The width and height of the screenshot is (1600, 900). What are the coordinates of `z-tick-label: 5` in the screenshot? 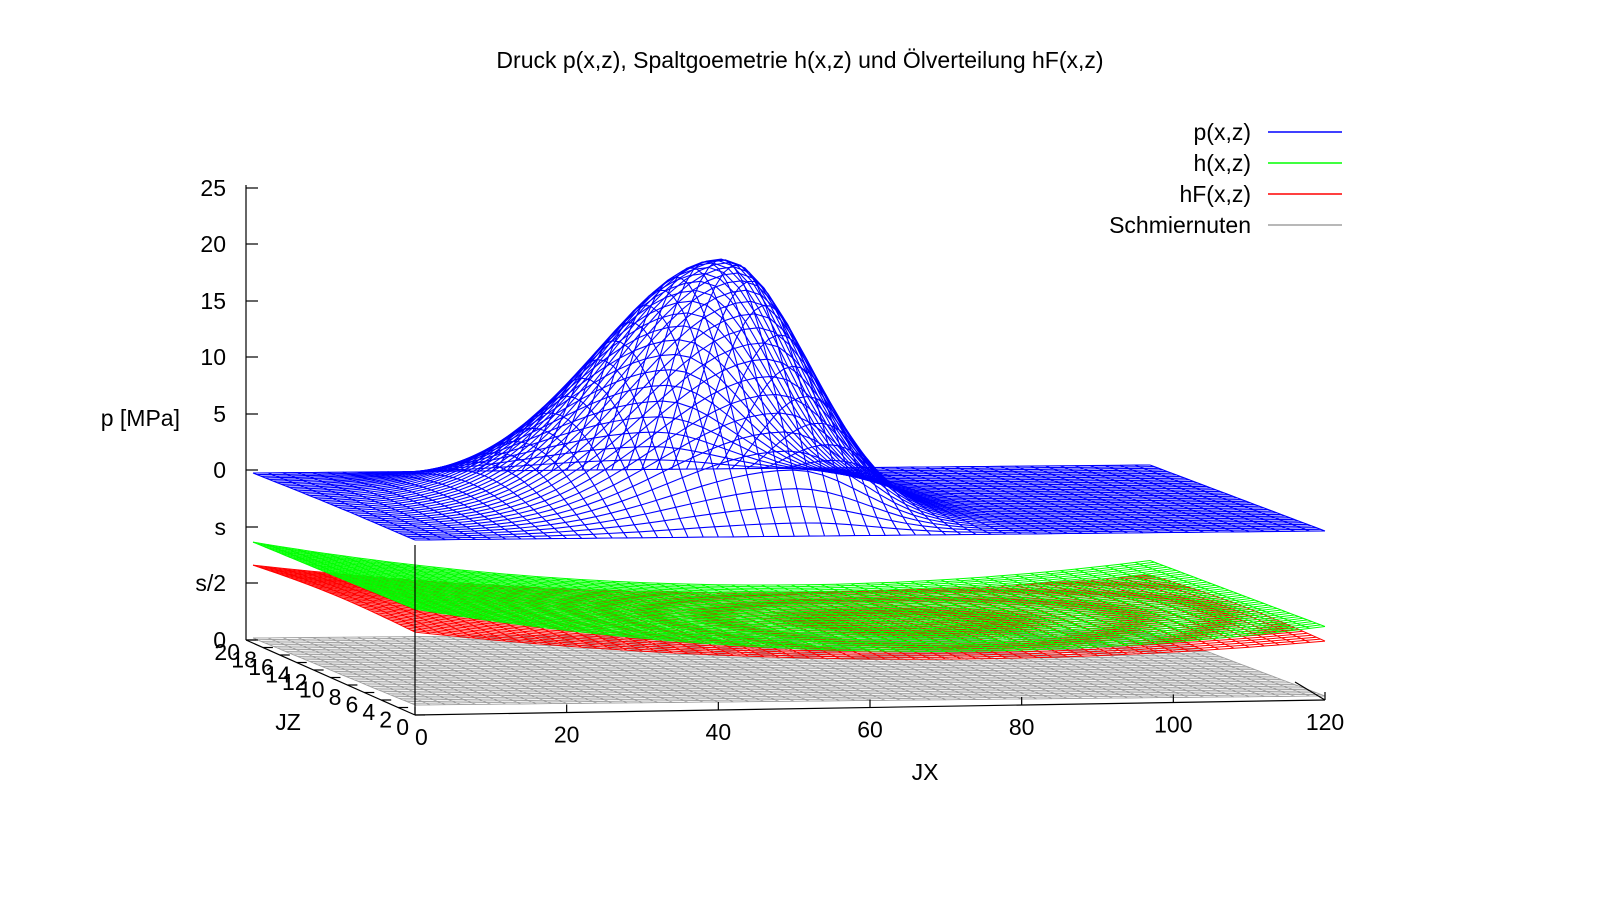 It's located at (219, 414).